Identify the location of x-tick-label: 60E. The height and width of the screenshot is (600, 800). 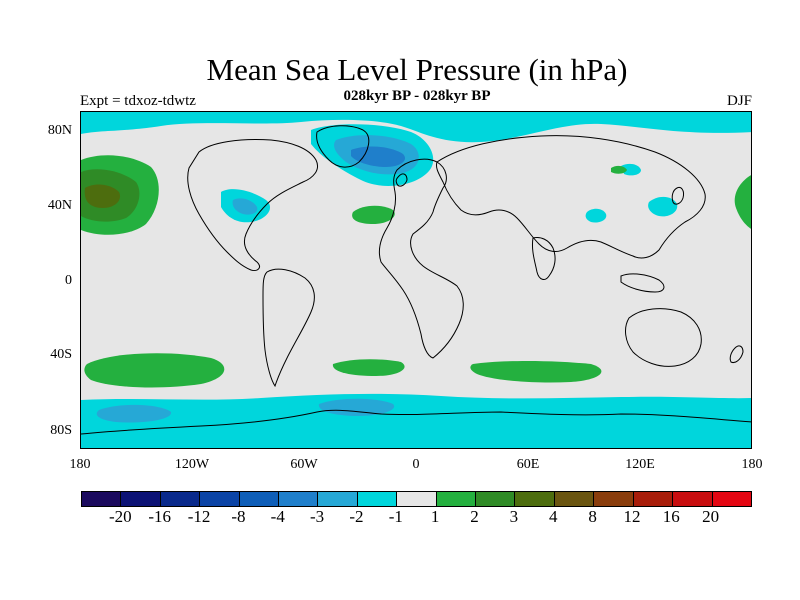
(528, 464).